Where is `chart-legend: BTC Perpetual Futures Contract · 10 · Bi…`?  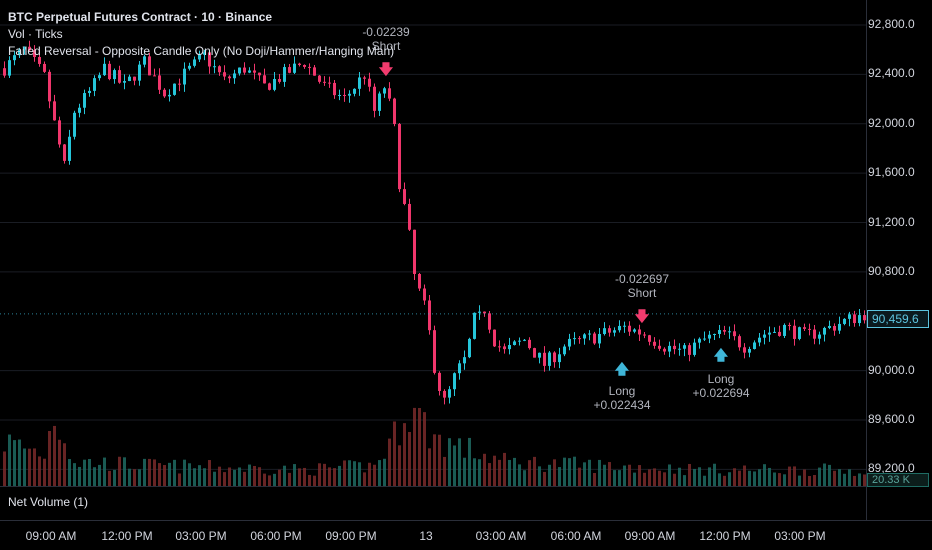 chart-legend: BTC Perpetual Futures Contract · 10 · Bi… is located at coordinates (201, 34).